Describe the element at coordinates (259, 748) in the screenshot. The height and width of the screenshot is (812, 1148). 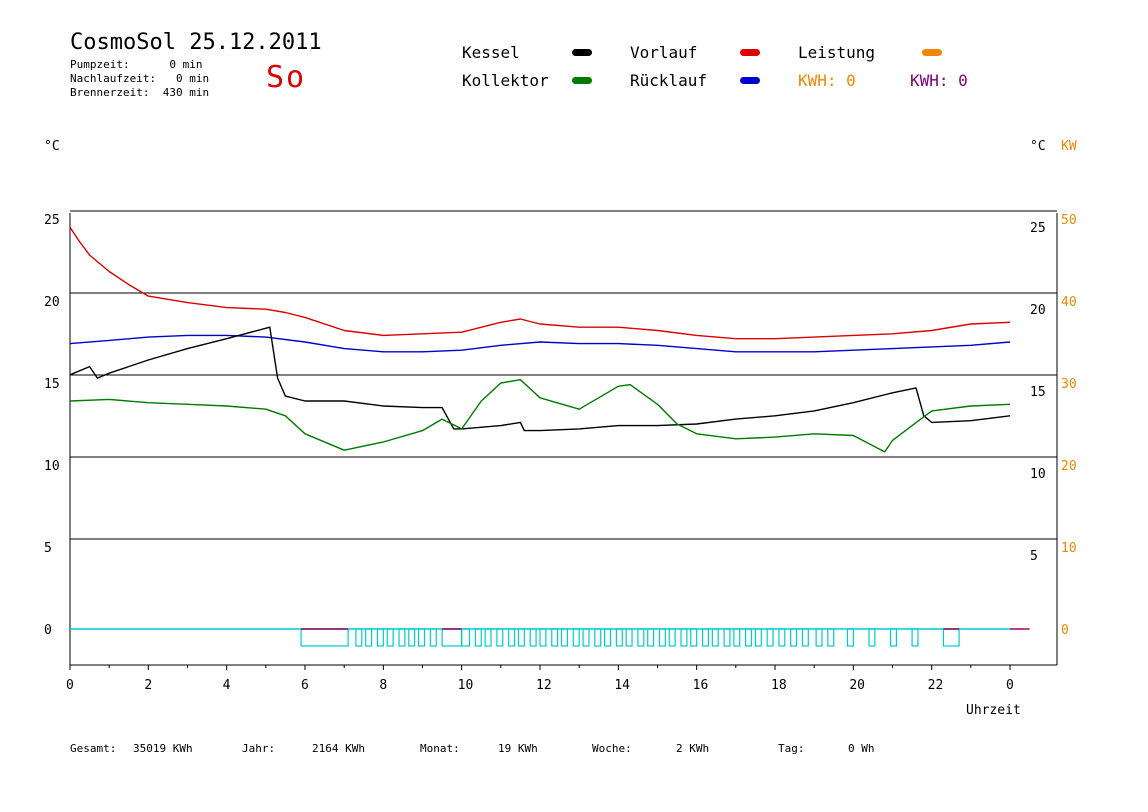
I see `footer-jahr-label: Jahr:` at that location.